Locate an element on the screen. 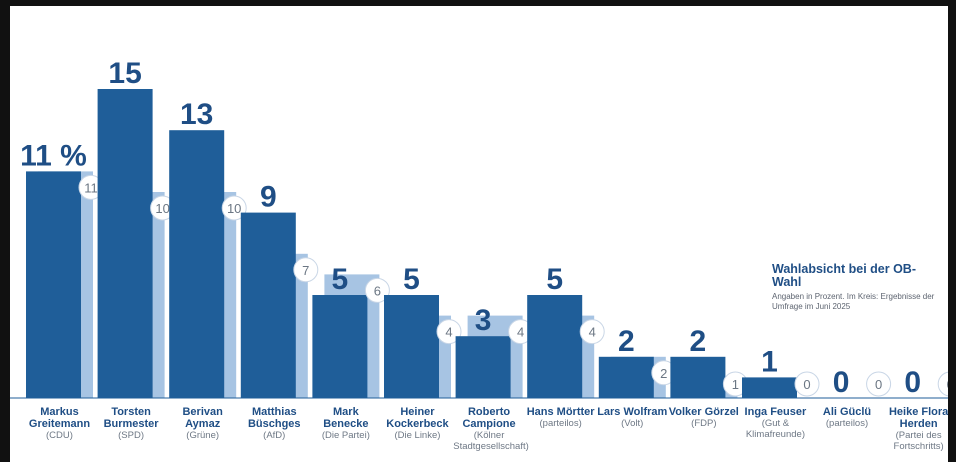 Image resolution: width=956 pixels, height=462 pixels. candidate-label: Mark Benecke (Die Partei) is located at coordinates (346, 434).